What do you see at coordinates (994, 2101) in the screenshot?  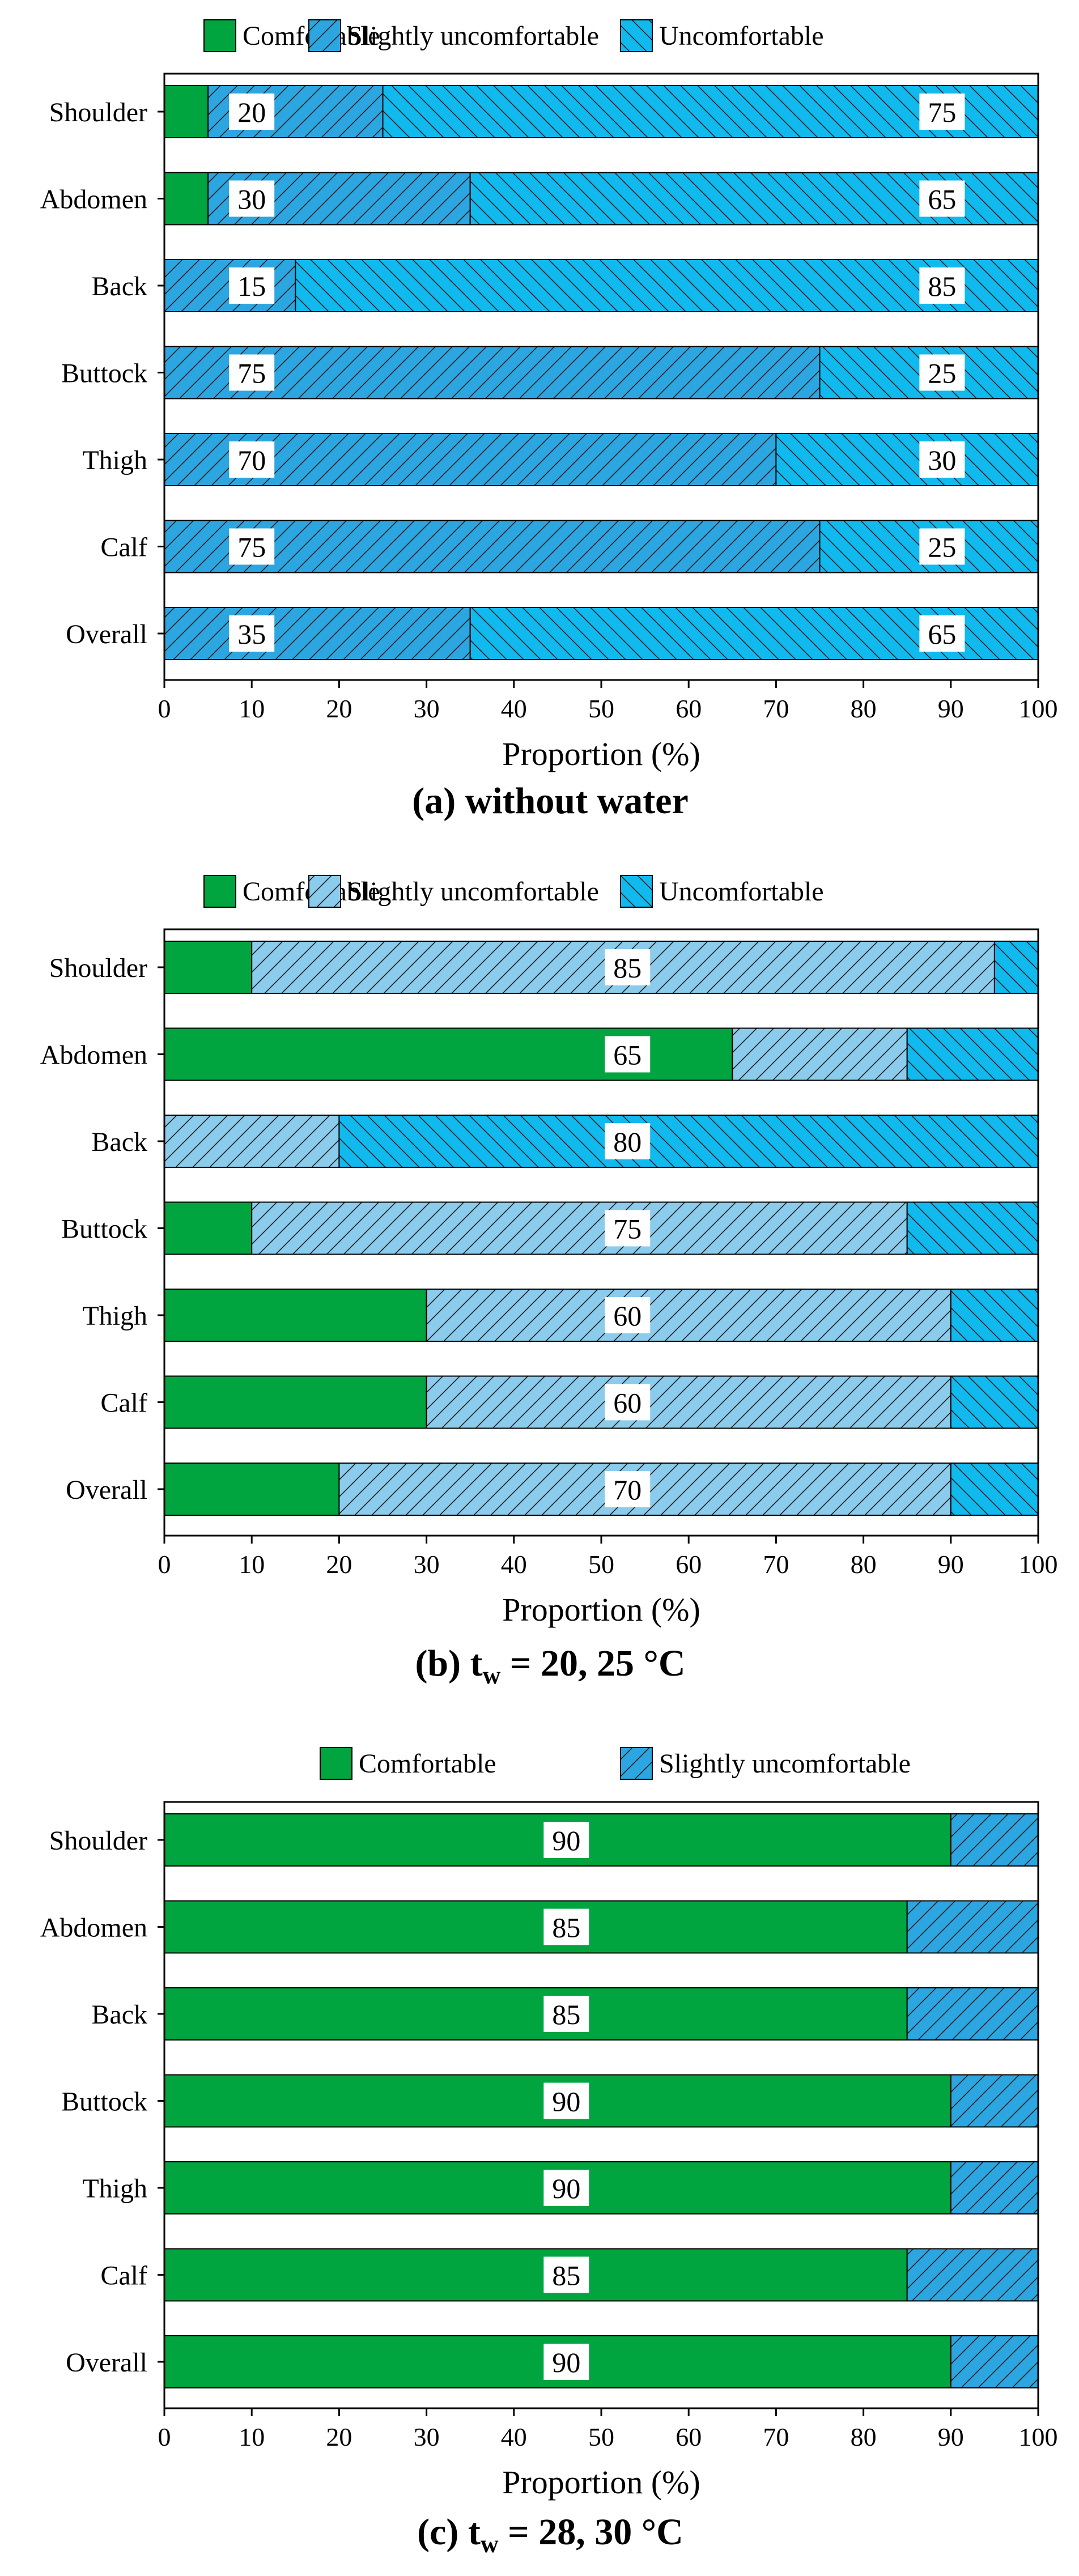 I see `bar-buttock-slightly-uncomfortable` at bounding box center [994, 2101].